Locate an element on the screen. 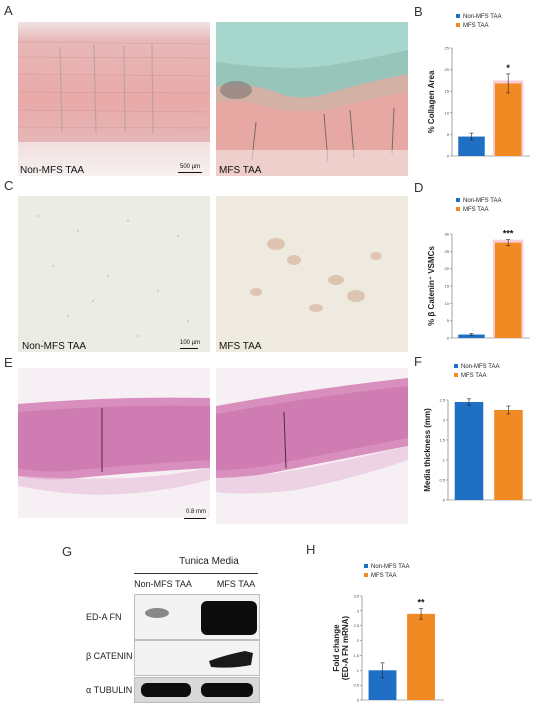 Image resolution: width=550 pixels, height=711 pixels. blot-lane-non-mfs: Non-MFS TAA is located at coordinates (163, 584).